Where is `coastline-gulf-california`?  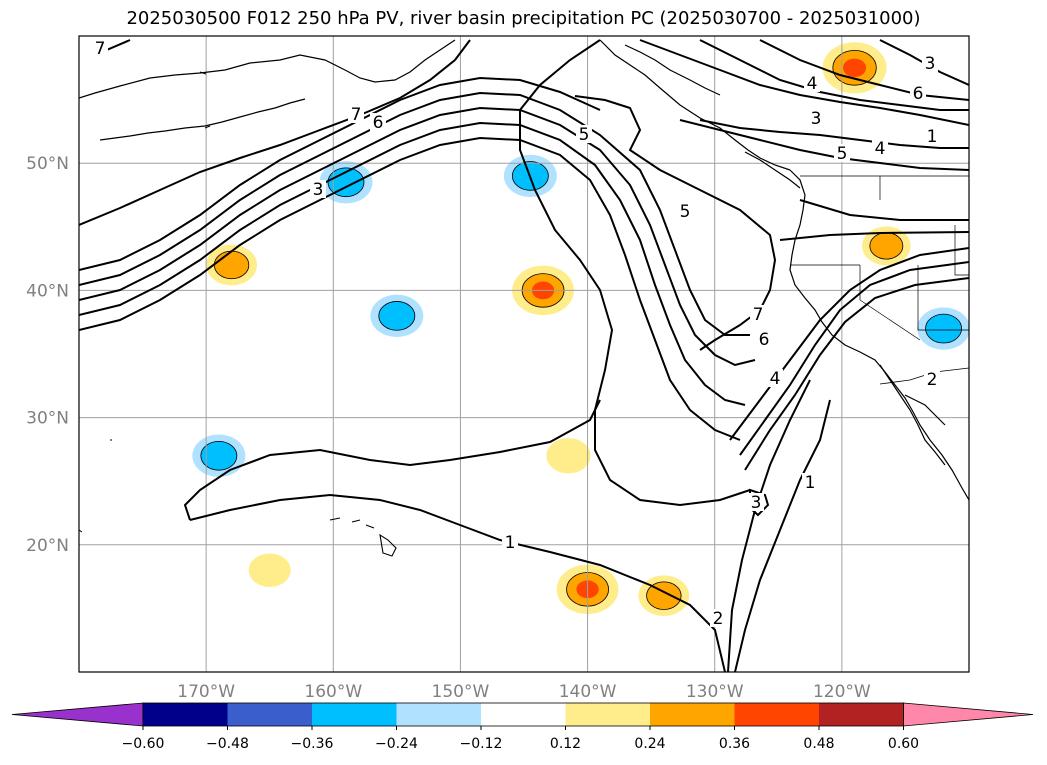 coastline-gulf-california is located at coordinates (925, 410).